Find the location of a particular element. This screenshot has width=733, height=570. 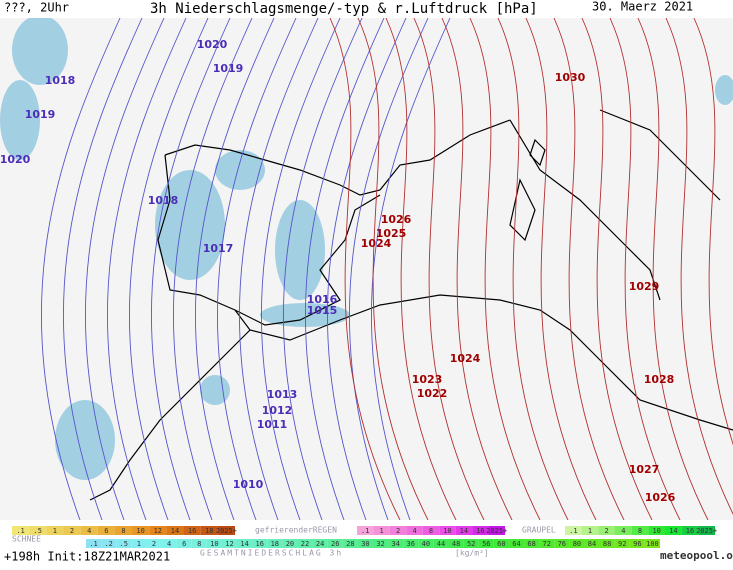

isobar-label: 1029 is located at coordinates (644, 286).